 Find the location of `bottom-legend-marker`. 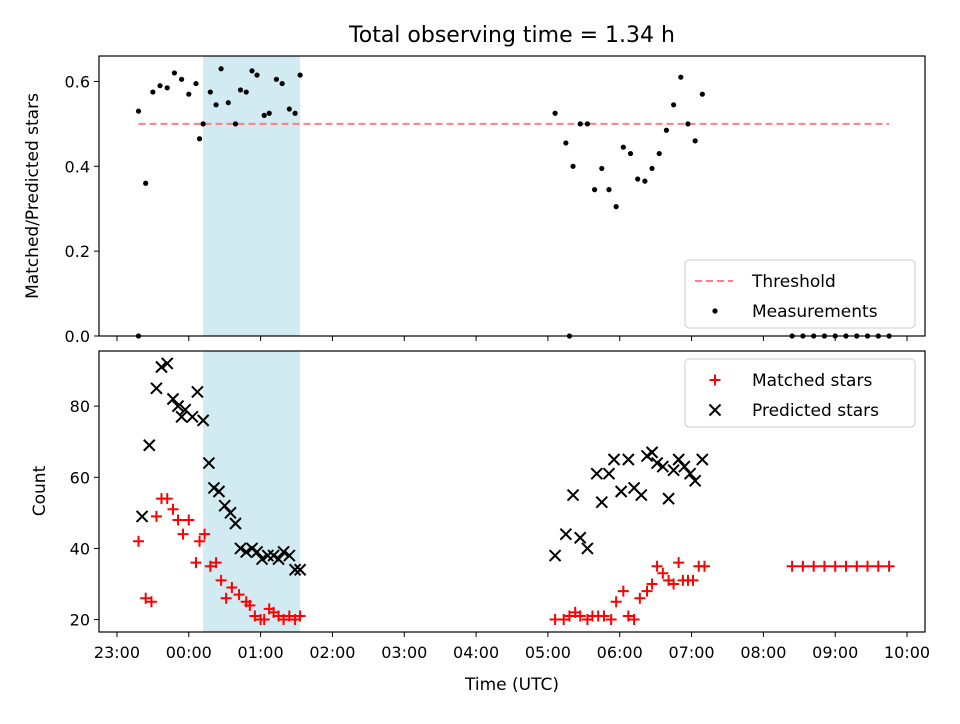

bottom-legend-marker is located at coordinates (715, 380).